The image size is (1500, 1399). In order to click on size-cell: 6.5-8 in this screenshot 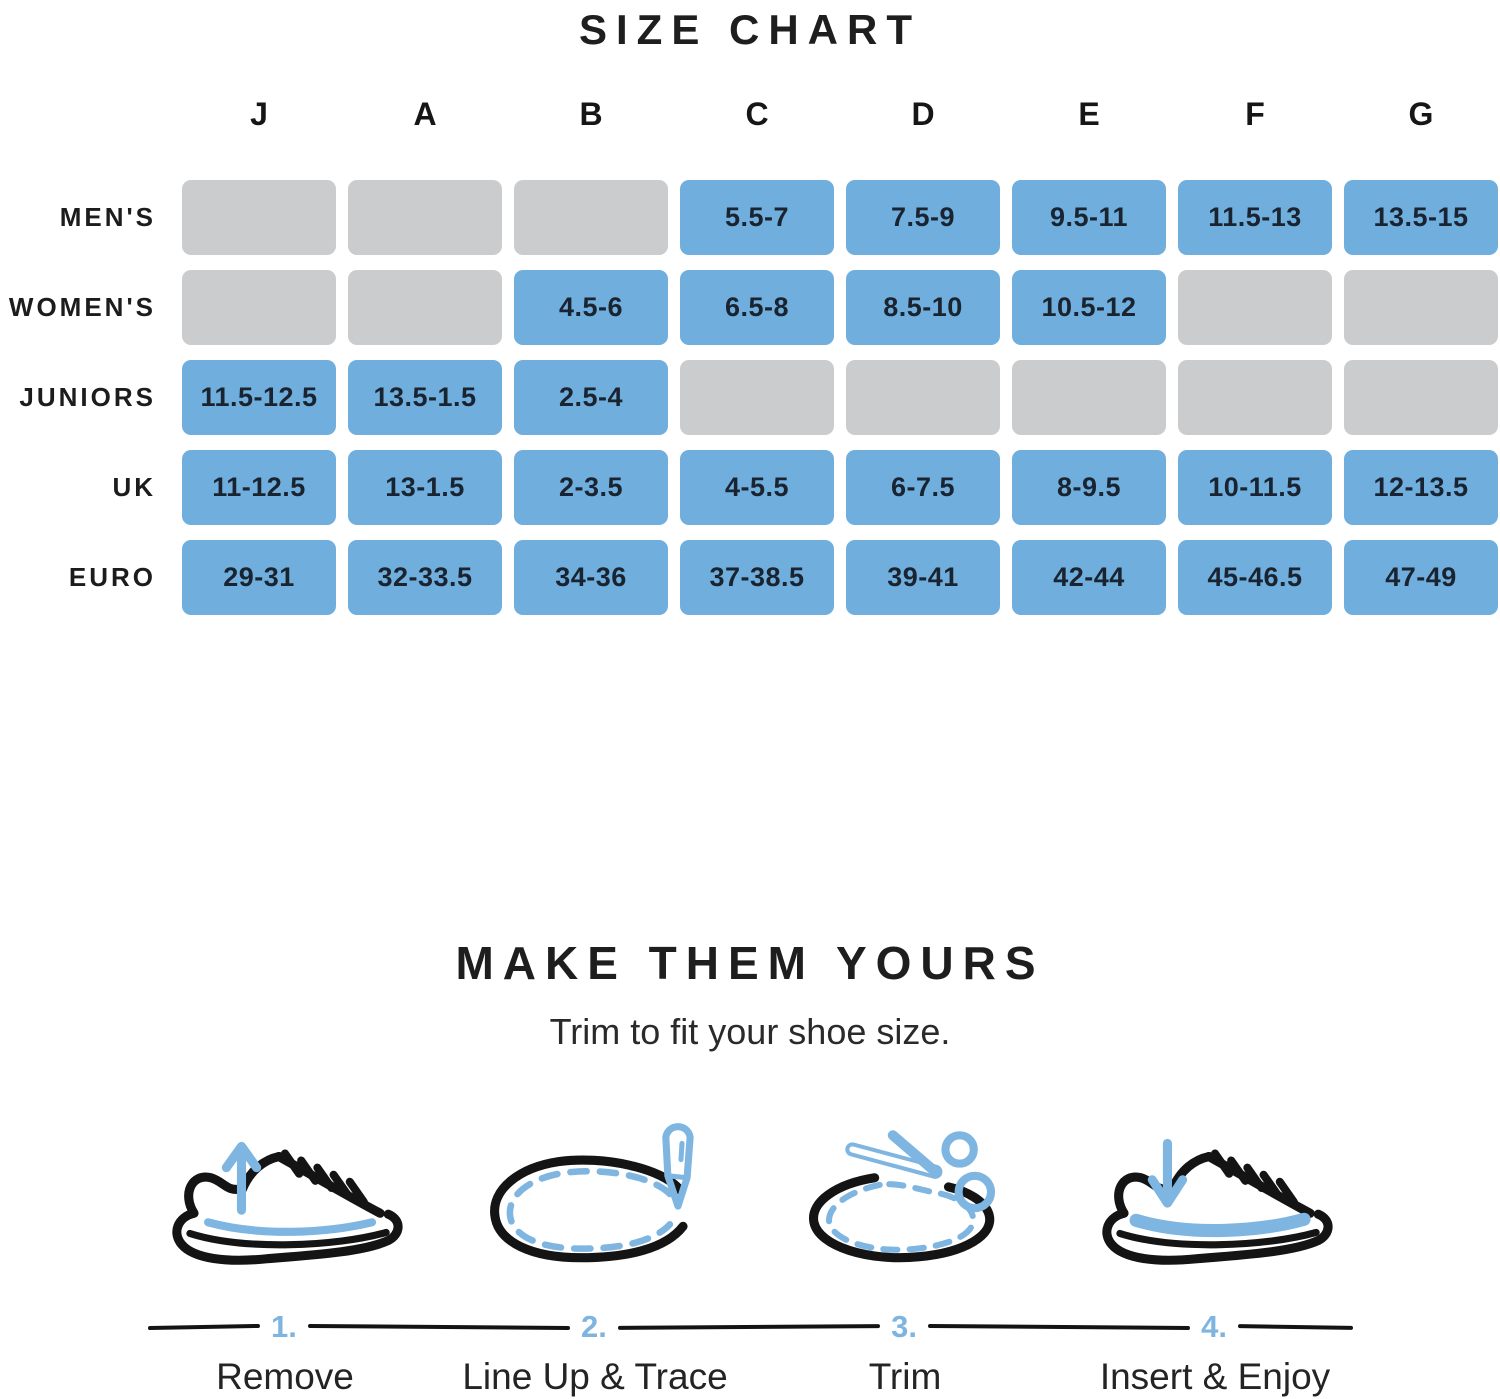, I will do `click(757, 307)`.